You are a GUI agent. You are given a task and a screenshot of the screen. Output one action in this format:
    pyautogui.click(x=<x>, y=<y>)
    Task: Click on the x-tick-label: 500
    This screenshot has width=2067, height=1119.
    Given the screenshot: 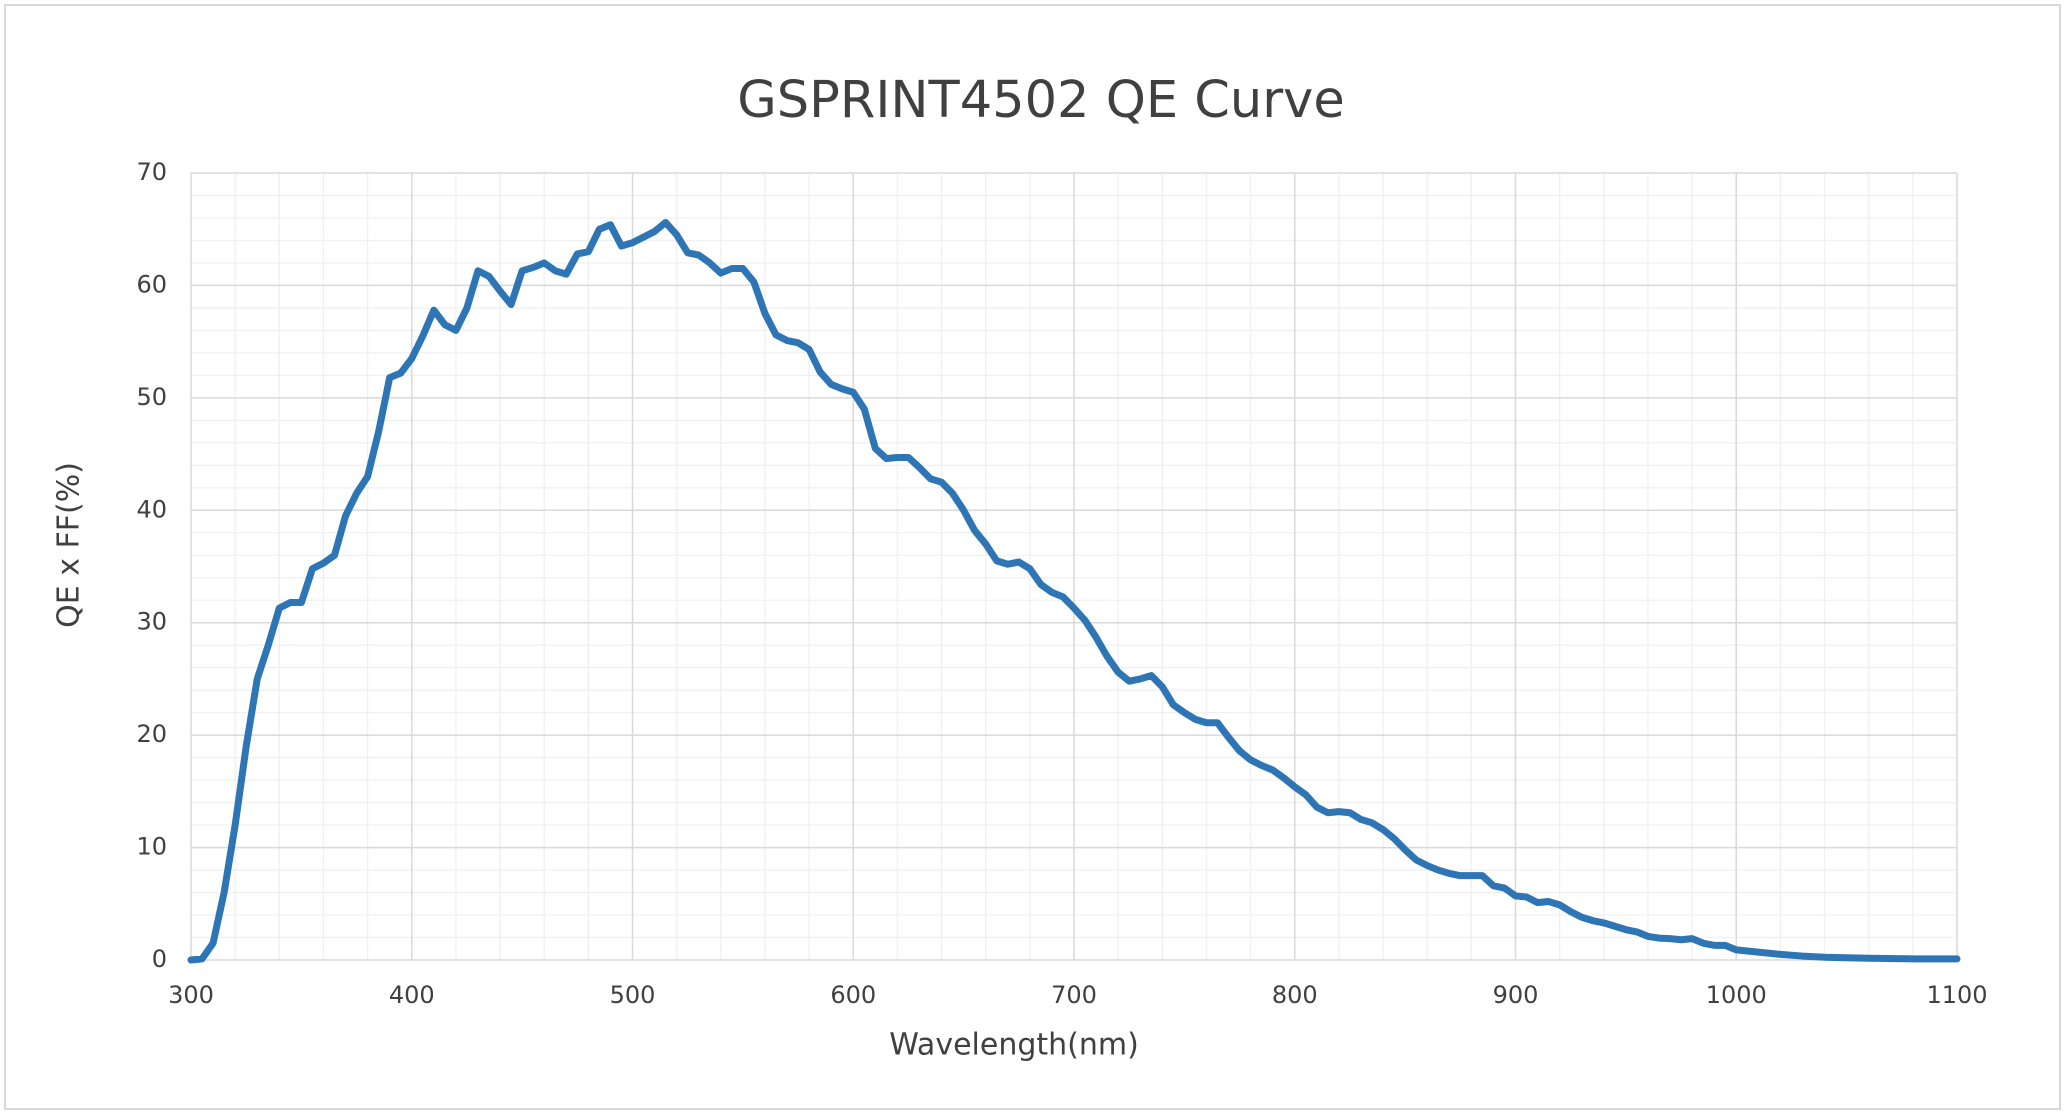 What is the action you would take?
    pyautogui.click(x=633, y=995)
    